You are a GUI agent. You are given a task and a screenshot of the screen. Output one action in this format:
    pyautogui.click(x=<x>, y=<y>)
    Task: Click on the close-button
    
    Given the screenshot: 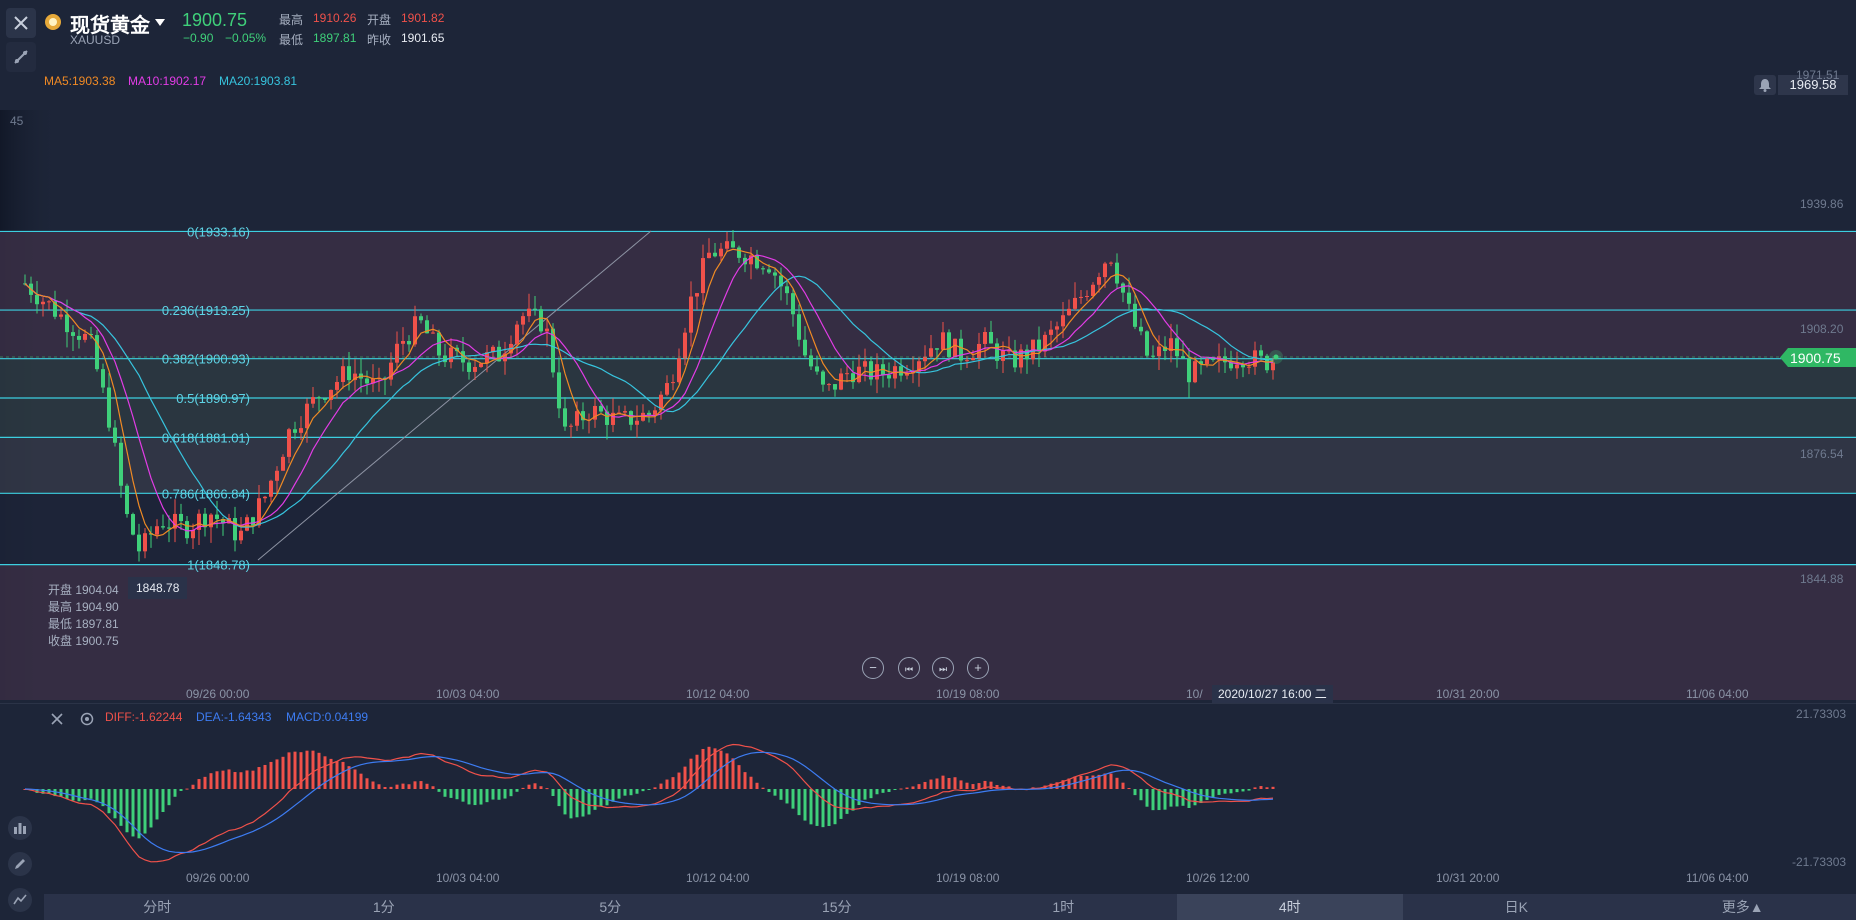 What is the action you would take?
    pyautogui.click(x=21, y=23)
    